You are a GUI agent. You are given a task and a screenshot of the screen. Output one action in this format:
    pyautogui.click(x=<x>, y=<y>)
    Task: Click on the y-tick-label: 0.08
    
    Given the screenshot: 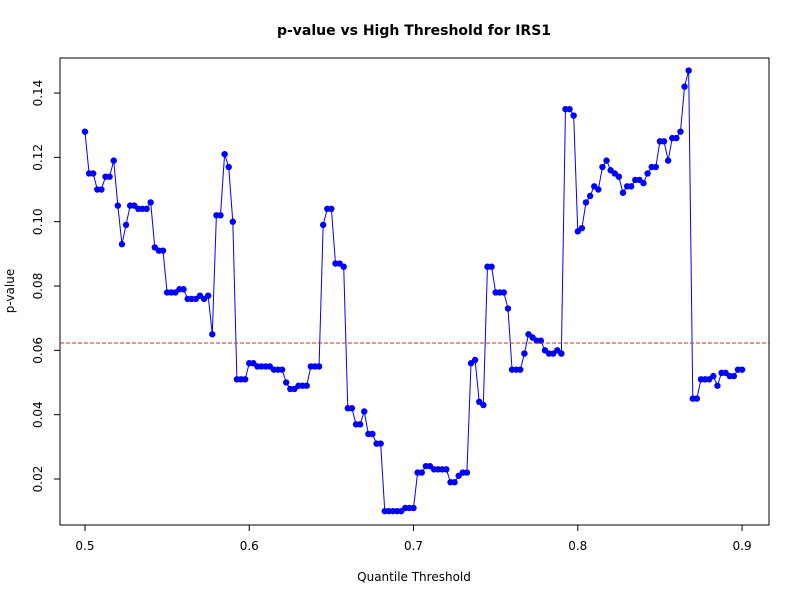 What is the action you would take?
    pyautogui.click(x=38, y=286)
    